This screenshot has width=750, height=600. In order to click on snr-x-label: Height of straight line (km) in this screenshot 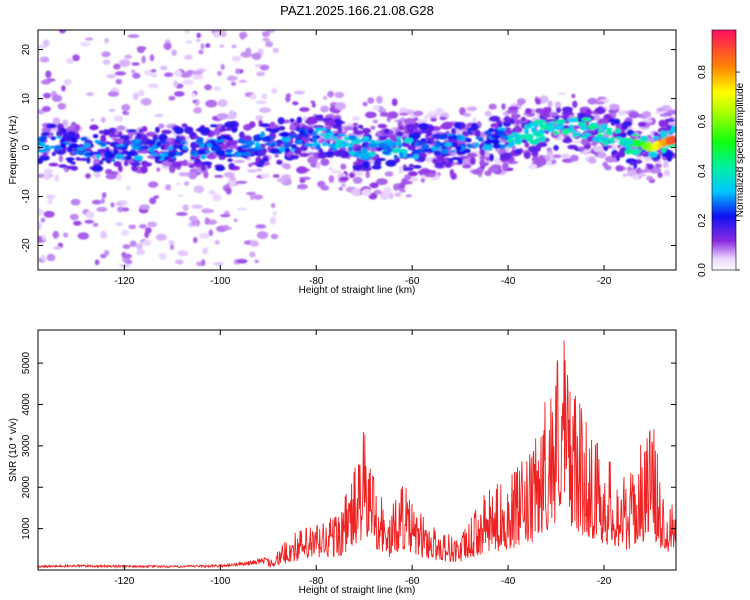, I will do `click(357, 590)`.